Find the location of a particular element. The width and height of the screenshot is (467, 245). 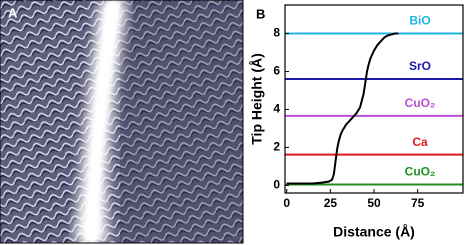

x-tick-label: 25 is located at coordinates (331, 203).